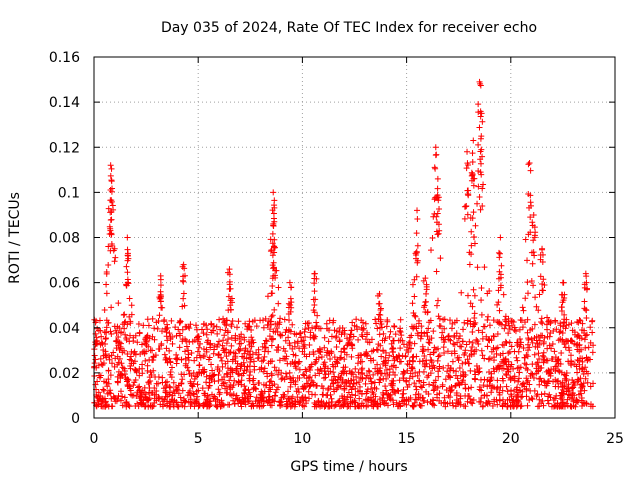  Describe the element at coordinates (64, 329) in the screenshot. I see `y-tick-label: 0.04` at that location.